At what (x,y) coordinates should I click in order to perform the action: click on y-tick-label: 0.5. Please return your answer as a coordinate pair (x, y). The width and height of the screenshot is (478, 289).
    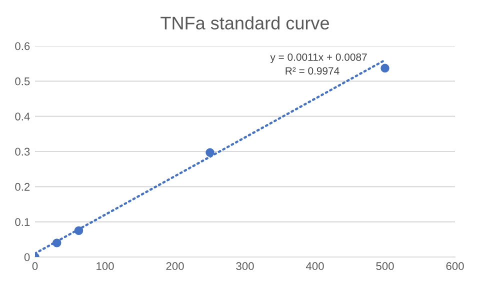
    Looking at the image, I should click on (22, 81).